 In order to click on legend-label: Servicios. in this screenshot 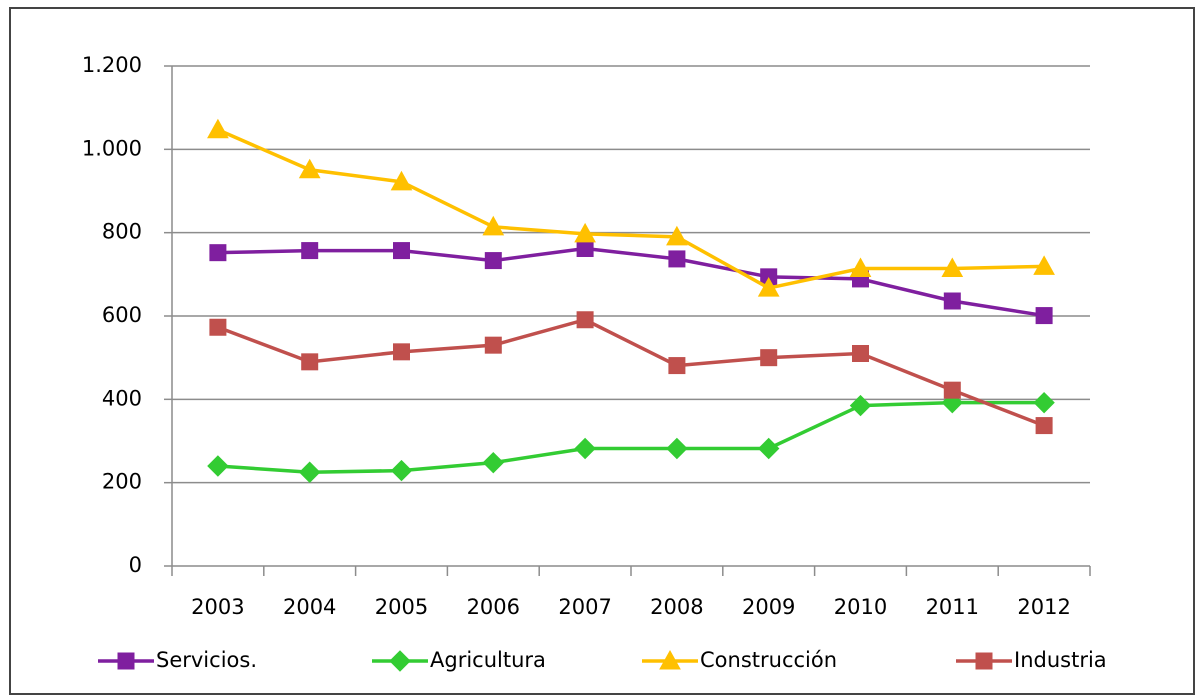, I will do `click(206, 660)`.